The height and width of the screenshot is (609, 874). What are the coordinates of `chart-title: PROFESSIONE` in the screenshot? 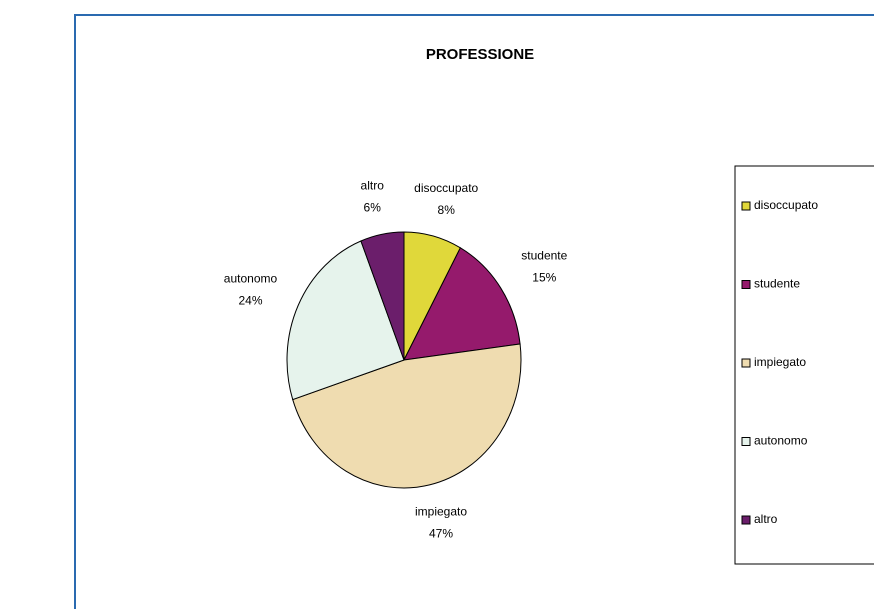 It's located at (480, 54).